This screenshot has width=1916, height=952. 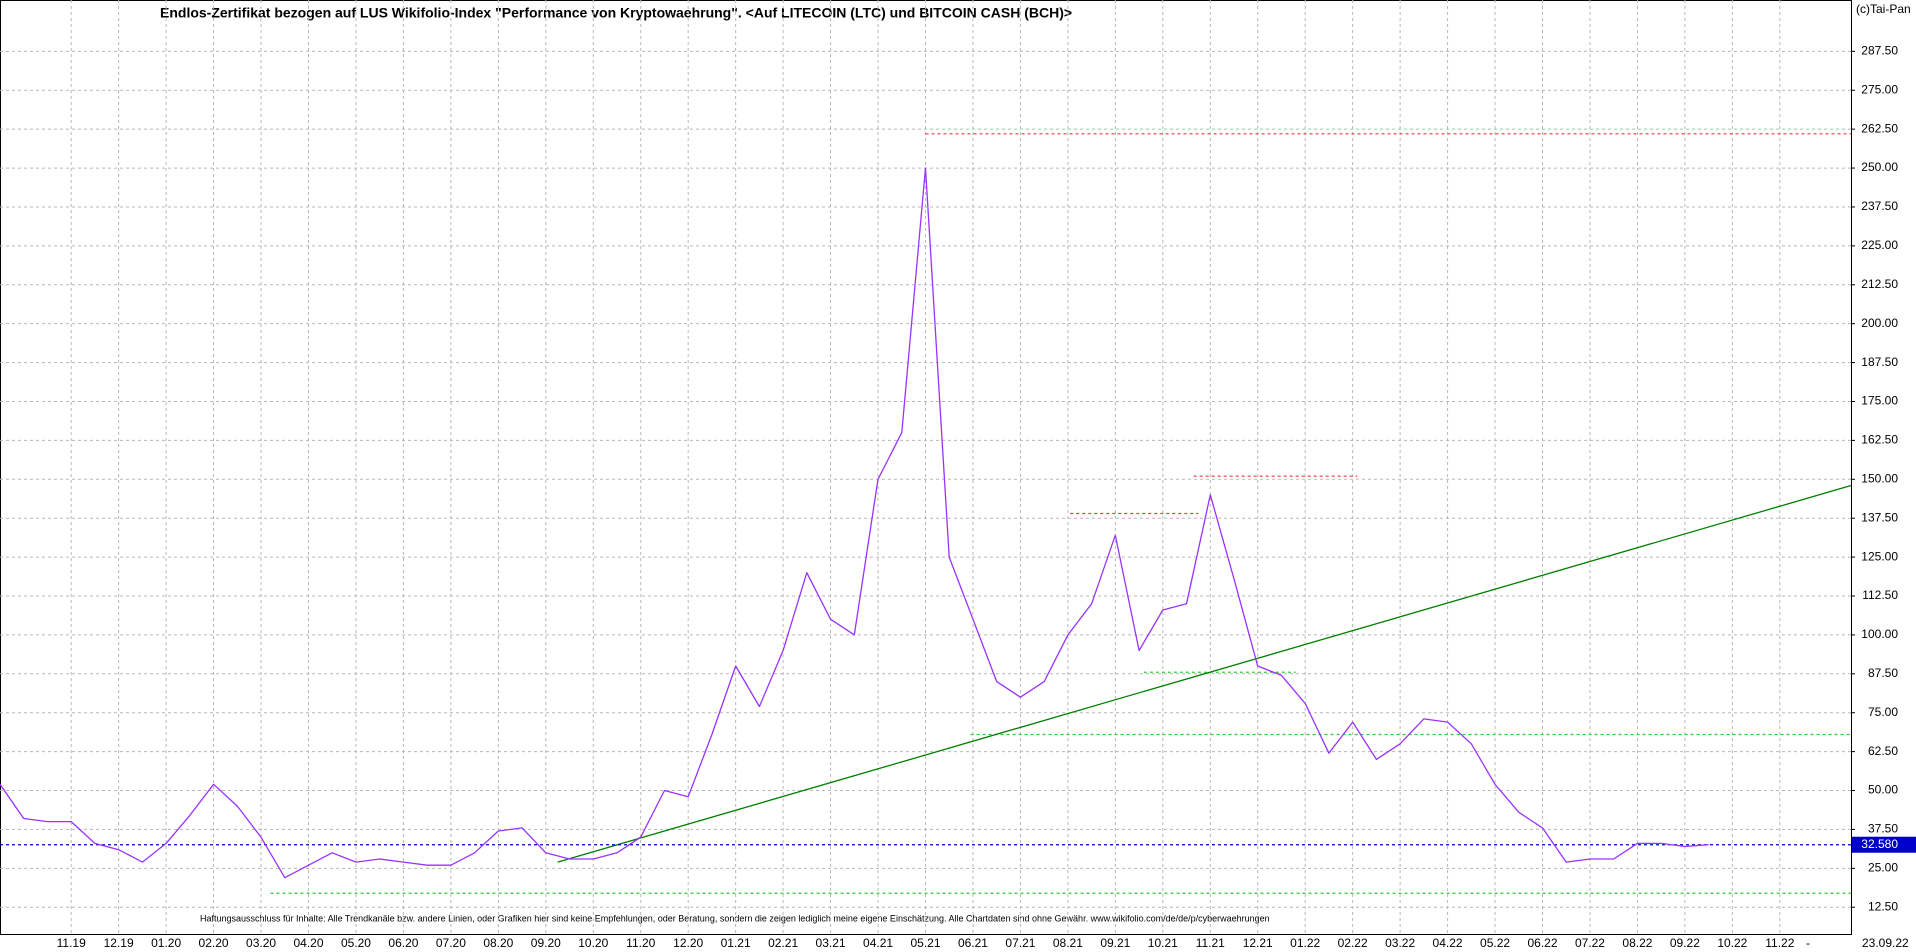 I want to click on x-tick-label: 07.21, so click(x=1020, y=943).